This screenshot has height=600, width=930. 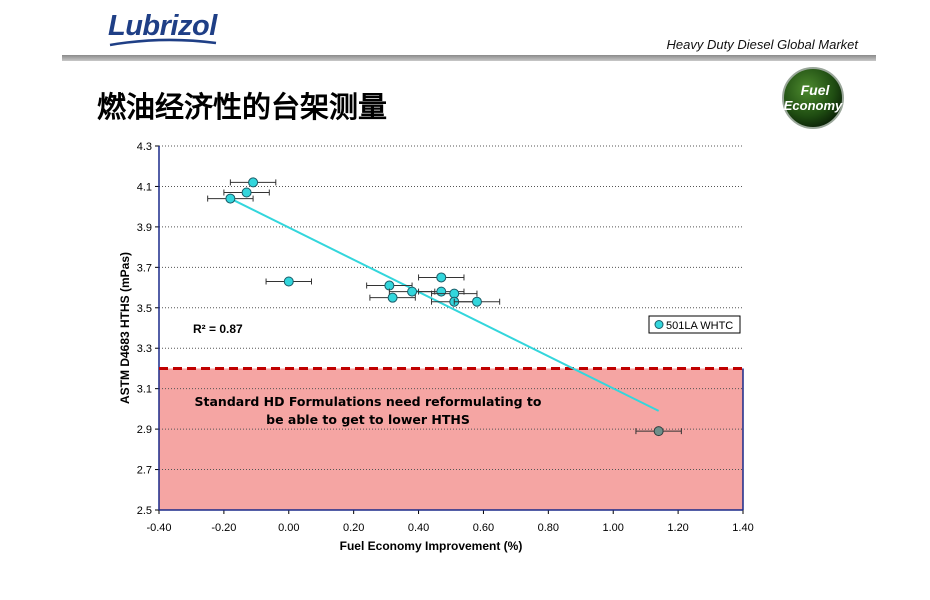 I want to click on x-tick-label: 0.20, so click(x=353, y=528).